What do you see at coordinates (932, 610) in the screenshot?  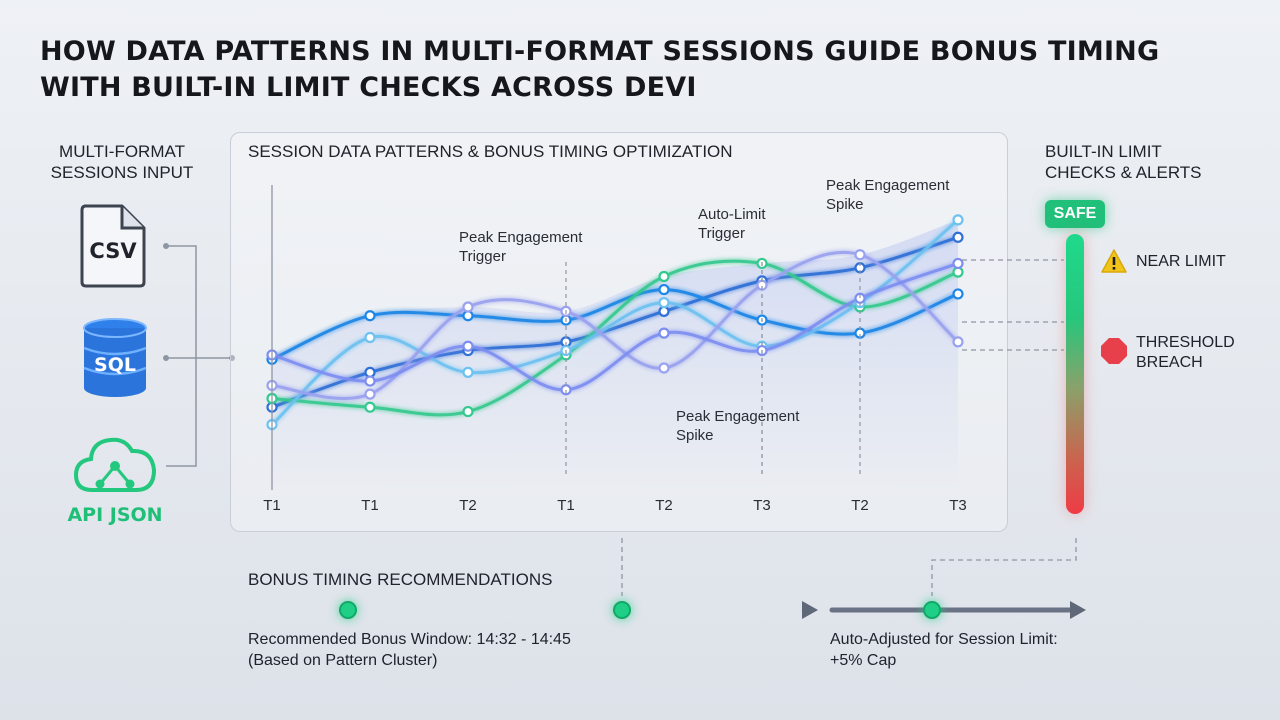 I see `auto-adjust-node` at bounding box center [932, 610].